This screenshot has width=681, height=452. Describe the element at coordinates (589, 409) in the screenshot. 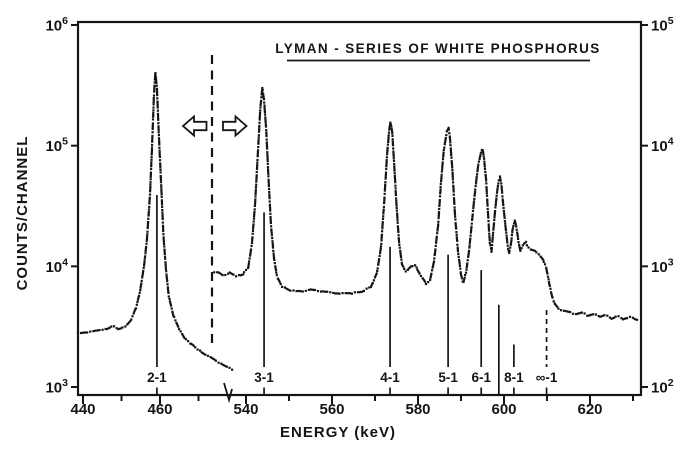

I see `x-tick-label: 620` at that location.